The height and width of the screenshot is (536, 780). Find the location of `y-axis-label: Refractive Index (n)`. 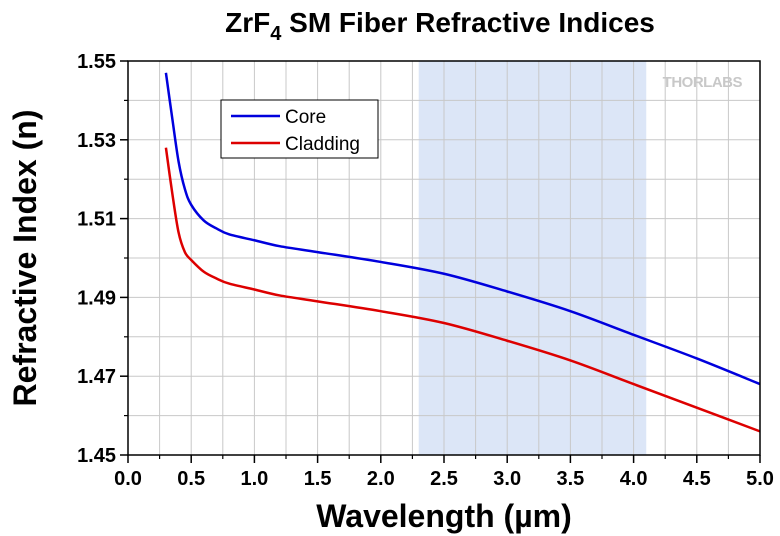

y-axis-label: Refractive Index (n) is located at coordinates (25, 258).